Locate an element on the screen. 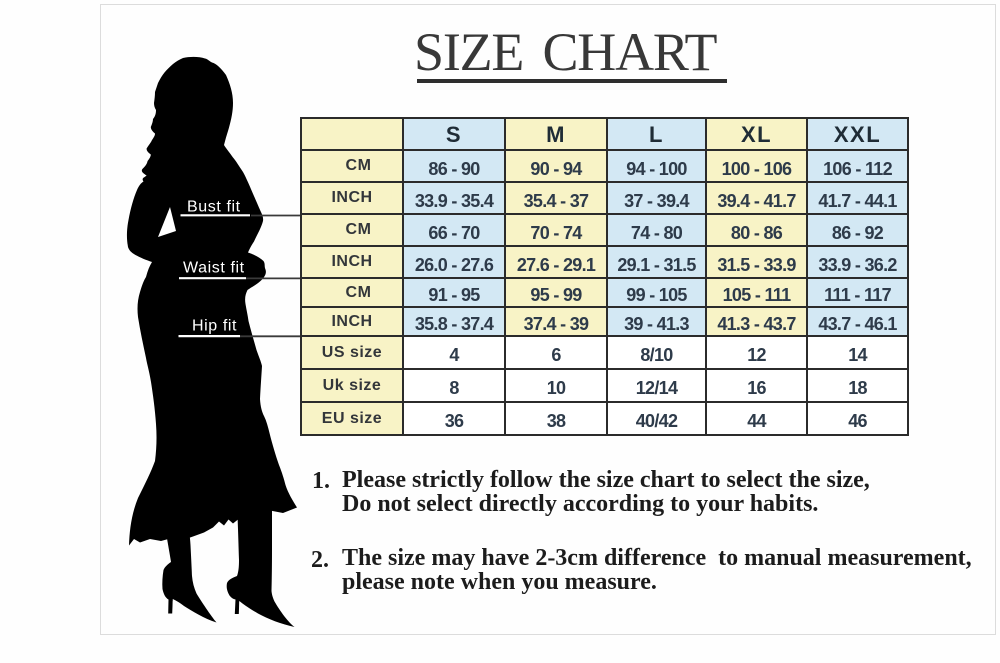  svg-text: Bust fit is located at coordinates (214, 207).